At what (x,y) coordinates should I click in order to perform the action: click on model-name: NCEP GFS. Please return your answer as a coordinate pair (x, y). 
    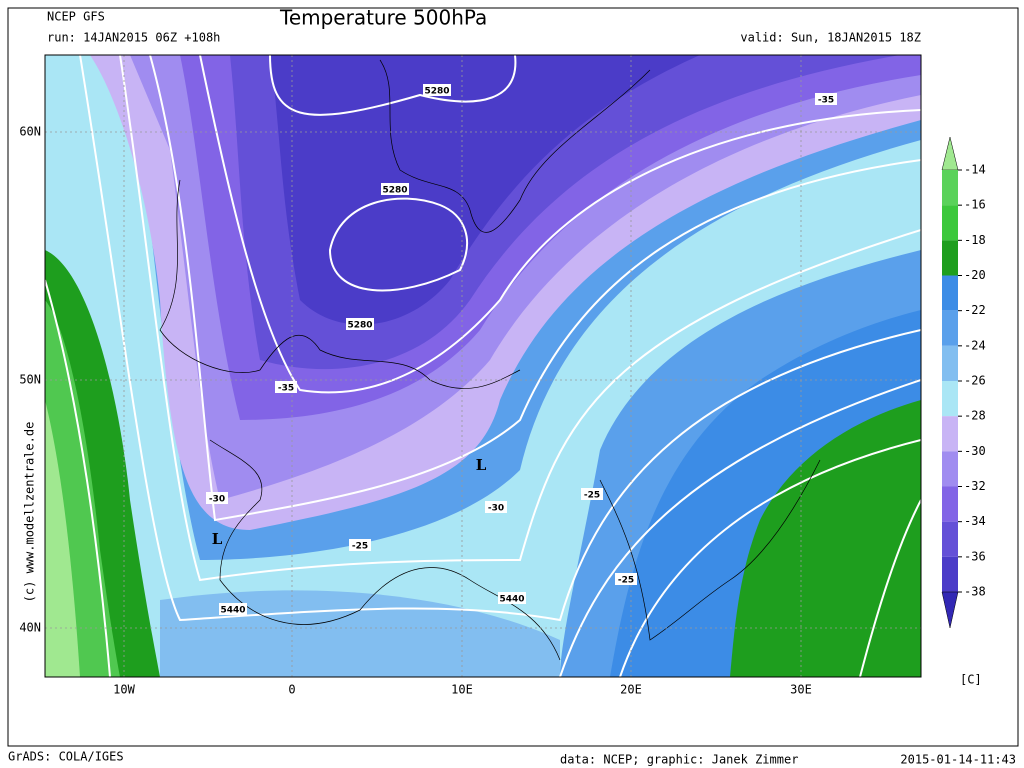
    Looking at the image, I should click on (76, 17).